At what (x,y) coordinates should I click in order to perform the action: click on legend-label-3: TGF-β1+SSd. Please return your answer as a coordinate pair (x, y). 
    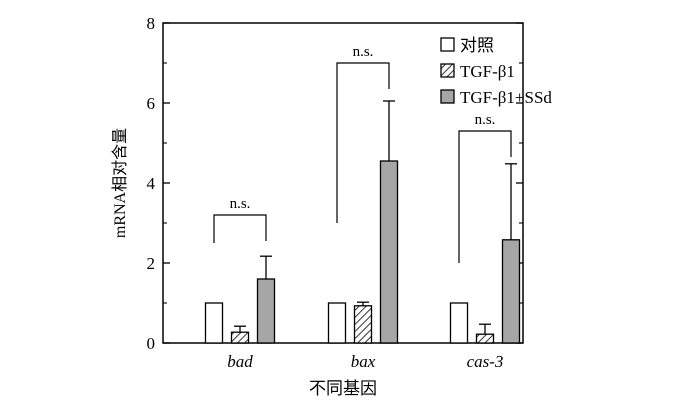
    Looking at the image, I should click on (506, 97).